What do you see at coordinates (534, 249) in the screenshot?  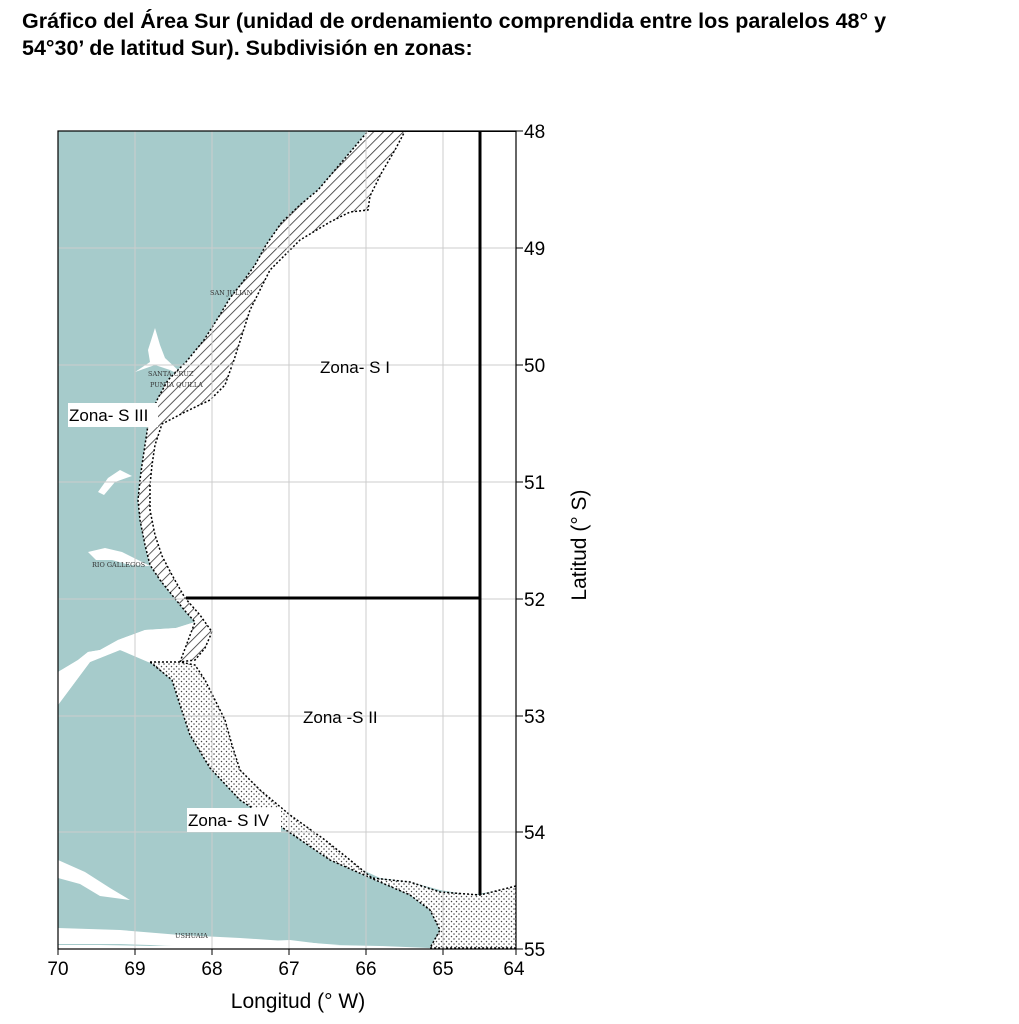 I see `y-tick-label: 49` at bounding box center [534, 249].